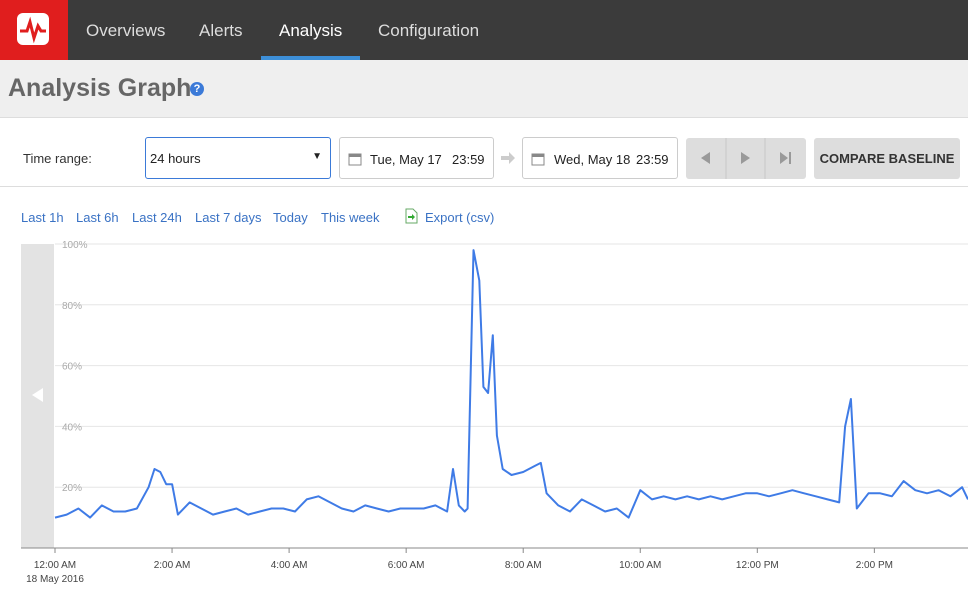 The image size is (968, 589). I want to click on quick-link: Last 1h, so click(42, 217).